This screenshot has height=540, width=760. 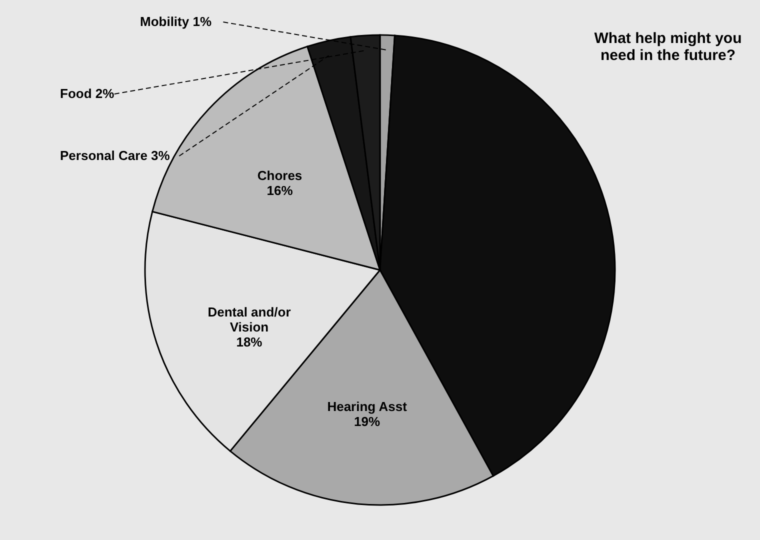 I want to click on slice-label: Hearing Asst, so click(x=367, y=406).